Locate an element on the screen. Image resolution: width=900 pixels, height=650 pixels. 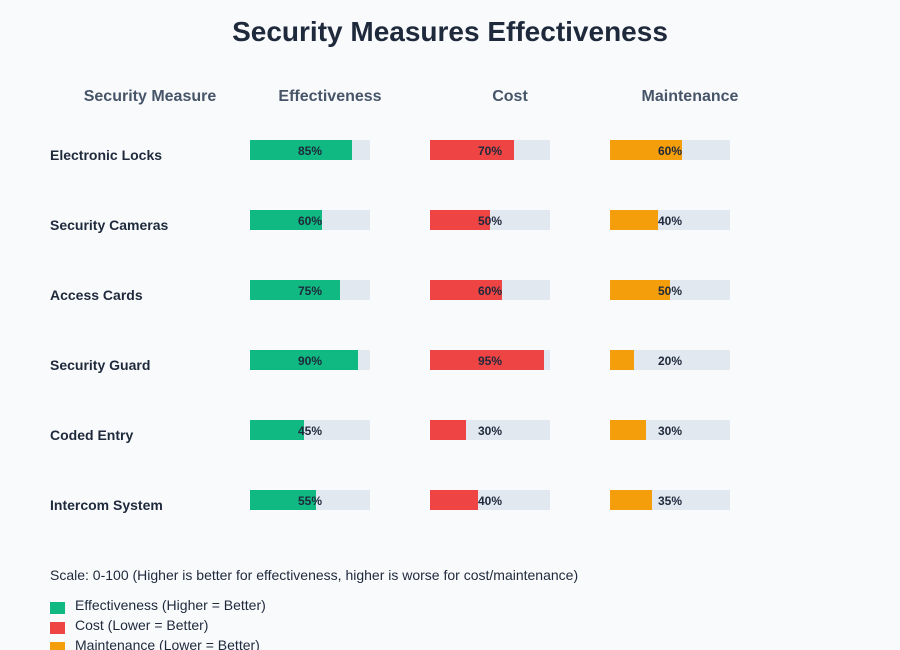
effectiveness-value-label: 90% is located at coordinates (310, 361).